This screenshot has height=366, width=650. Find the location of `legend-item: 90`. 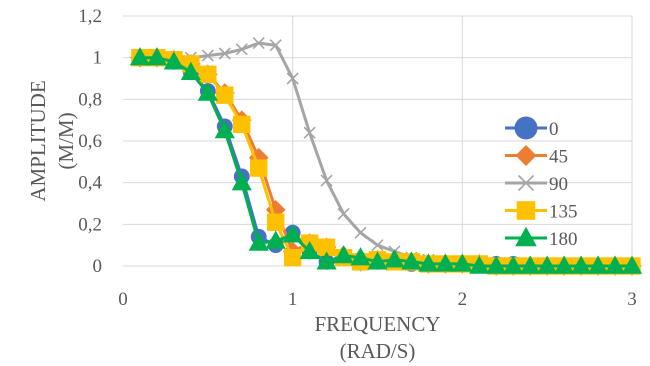

legend-item: 90 is located at coordinates (536, 184).